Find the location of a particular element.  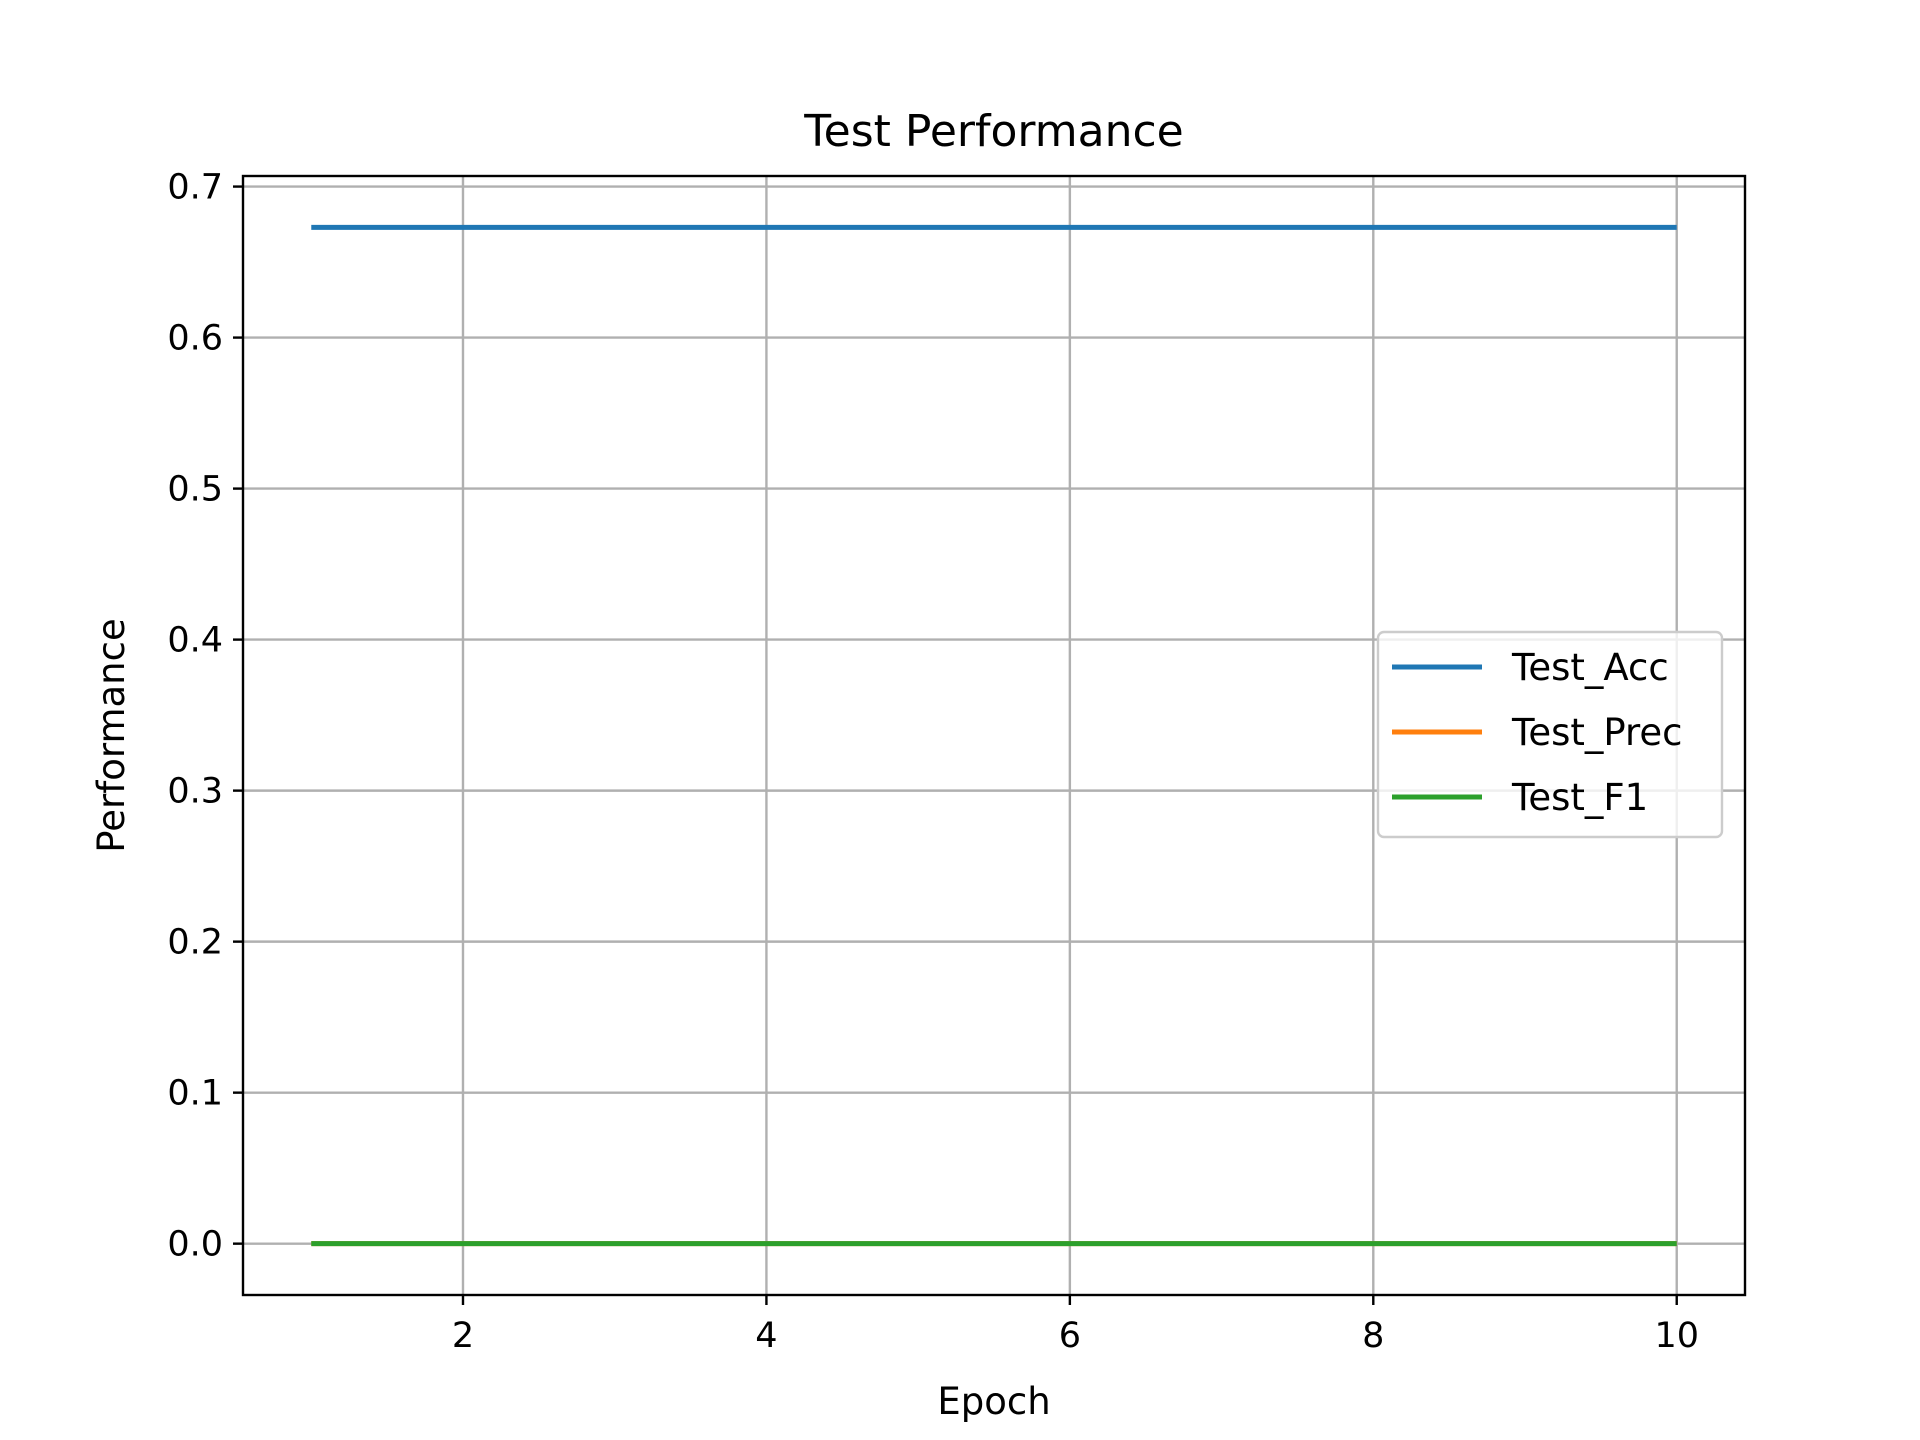

legend-label: Test_Prec is located at coordinates (1597, 732).